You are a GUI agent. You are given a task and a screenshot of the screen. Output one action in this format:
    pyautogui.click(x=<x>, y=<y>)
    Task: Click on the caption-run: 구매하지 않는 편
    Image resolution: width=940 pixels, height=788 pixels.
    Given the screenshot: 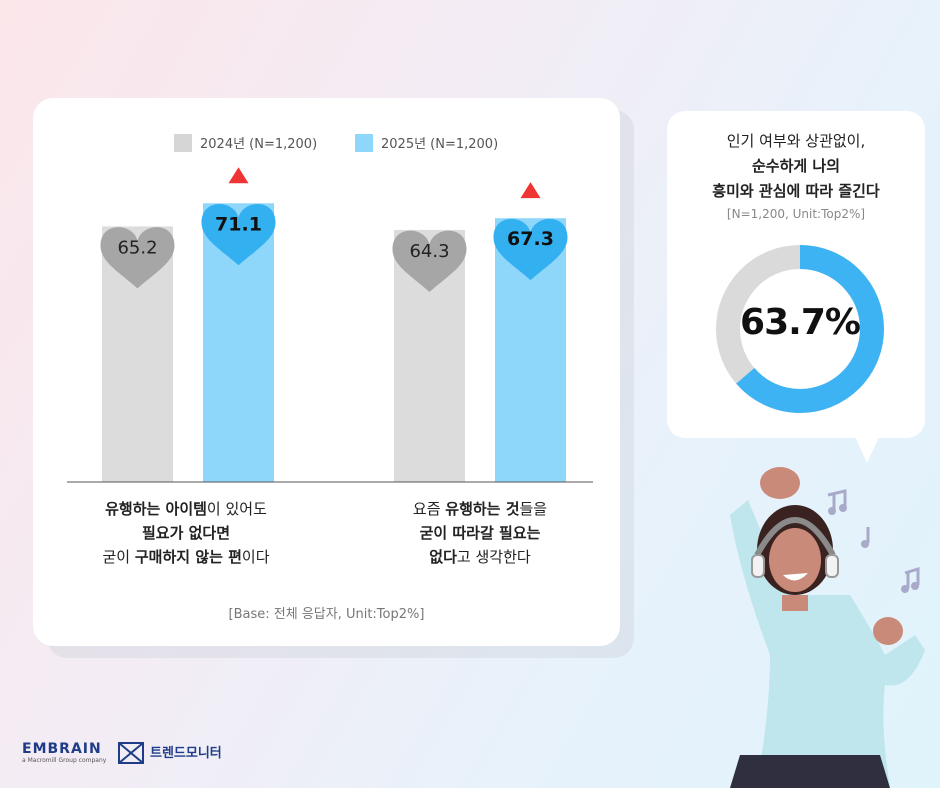 What is the action you would take?
    pyautogui.click(x=188, y=557)
    